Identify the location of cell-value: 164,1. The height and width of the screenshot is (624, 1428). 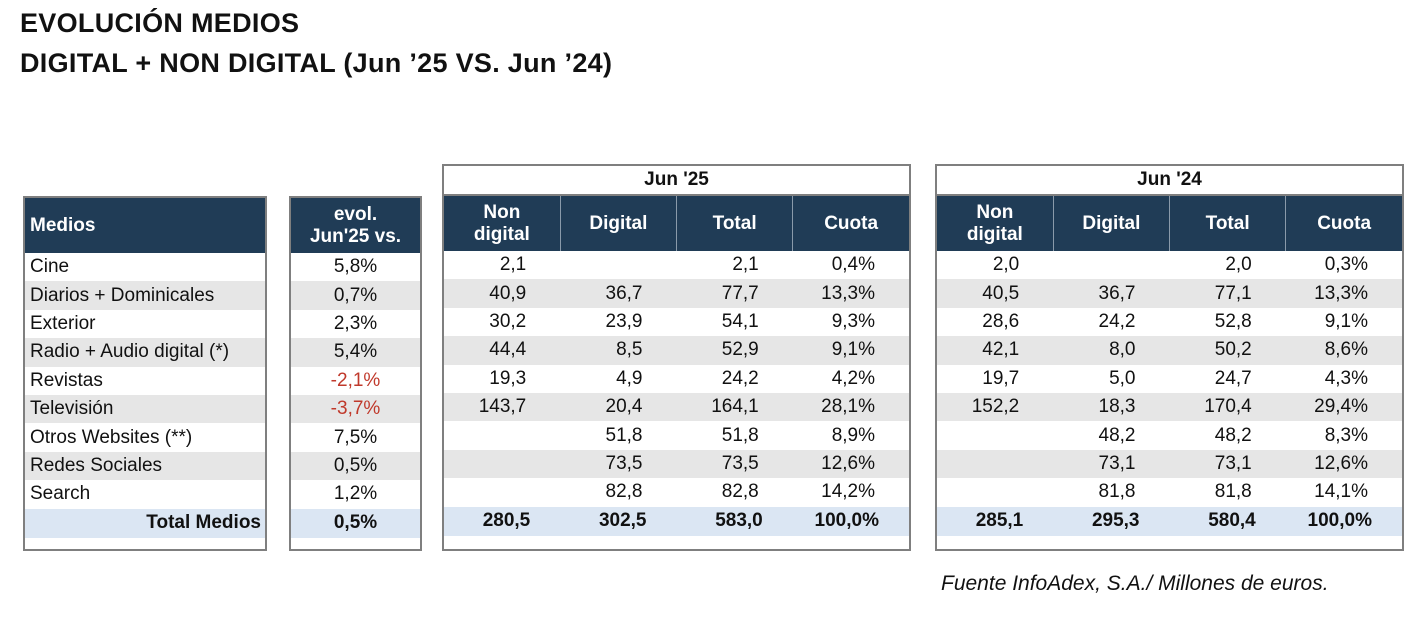
(734, 407).